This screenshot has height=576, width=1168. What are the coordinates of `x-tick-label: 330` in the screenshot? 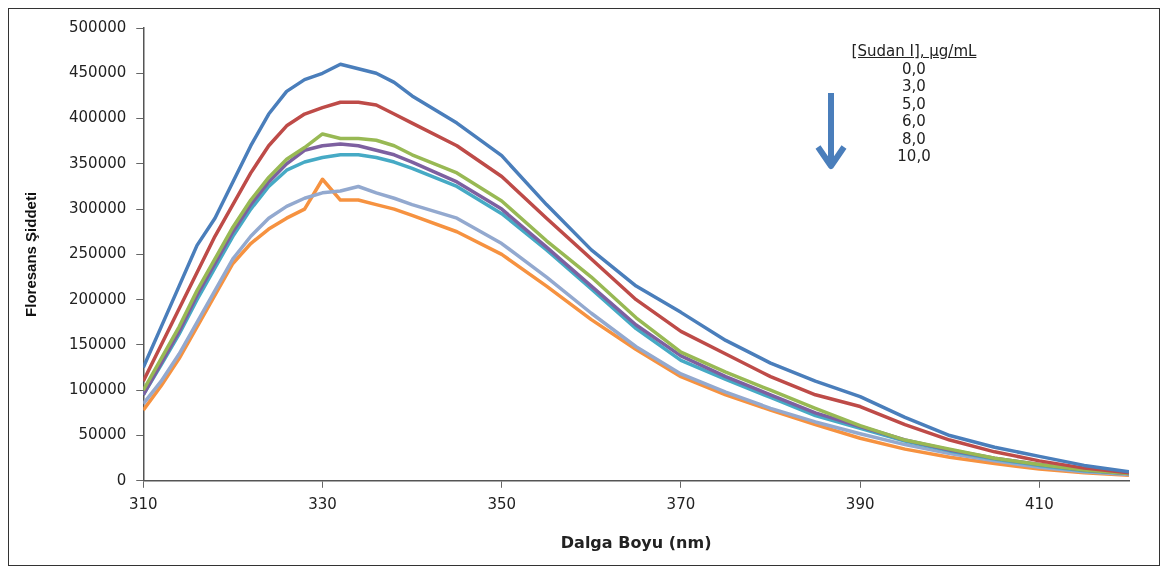 It's located at (322, 503).